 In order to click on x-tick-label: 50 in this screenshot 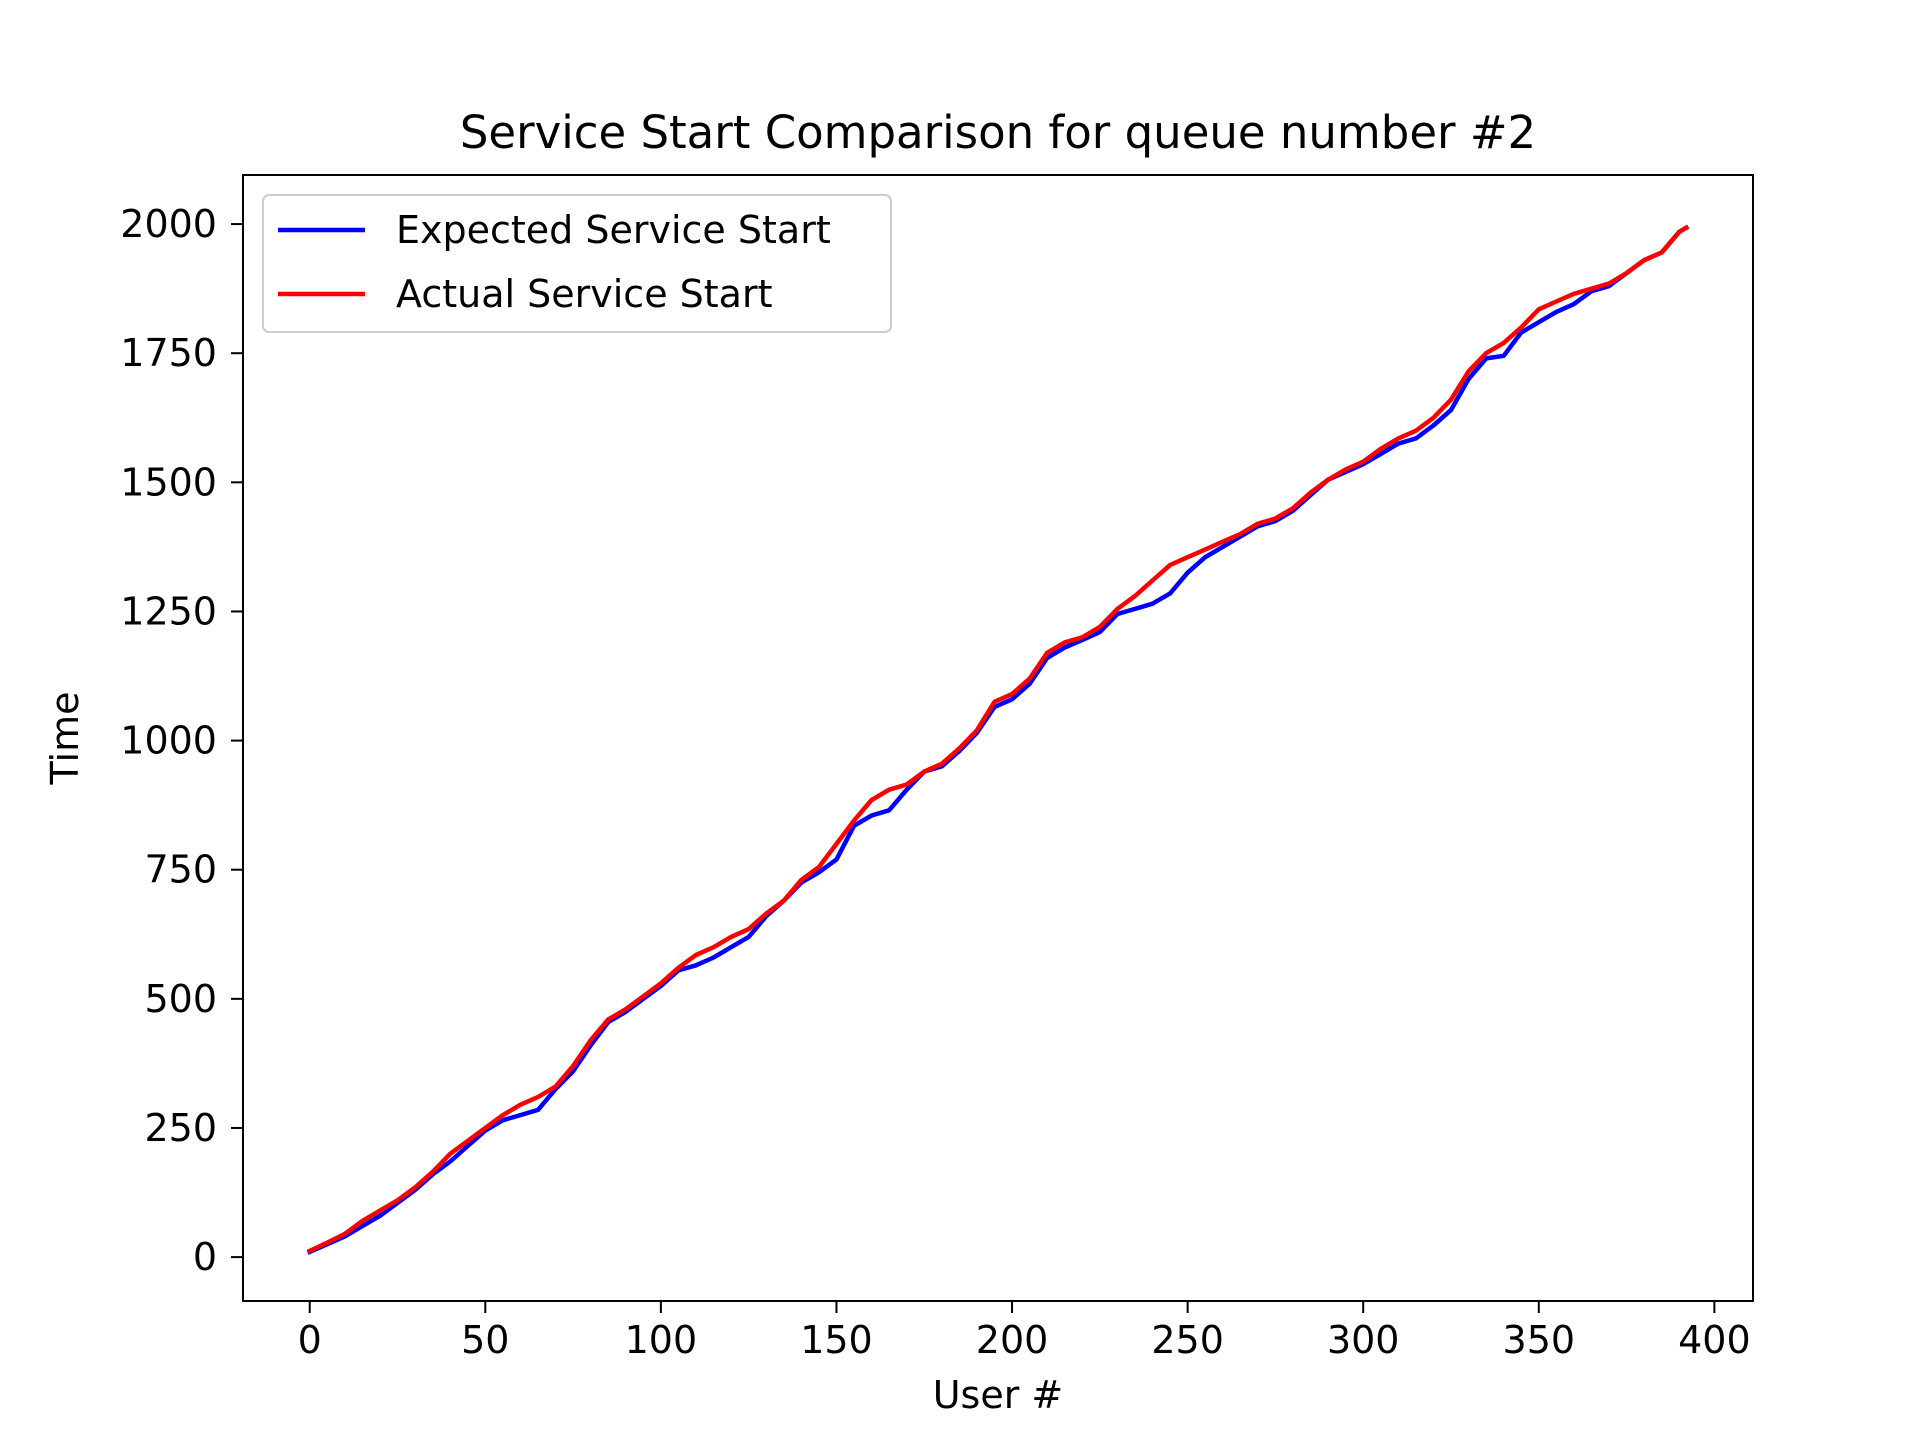, I will do `click(485, 1340)`.